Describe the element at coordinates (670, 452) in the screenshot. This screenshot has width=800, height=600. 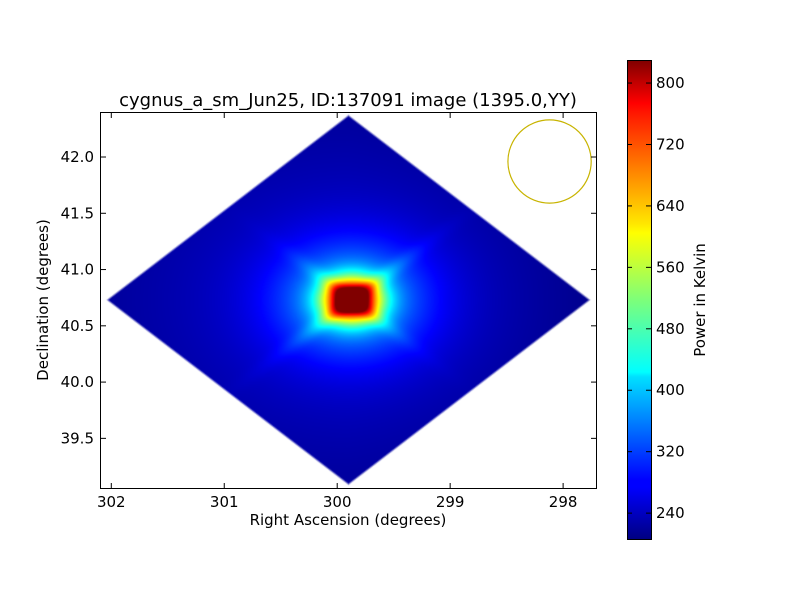
I see `colorbar-tick-label: 320` at that location.